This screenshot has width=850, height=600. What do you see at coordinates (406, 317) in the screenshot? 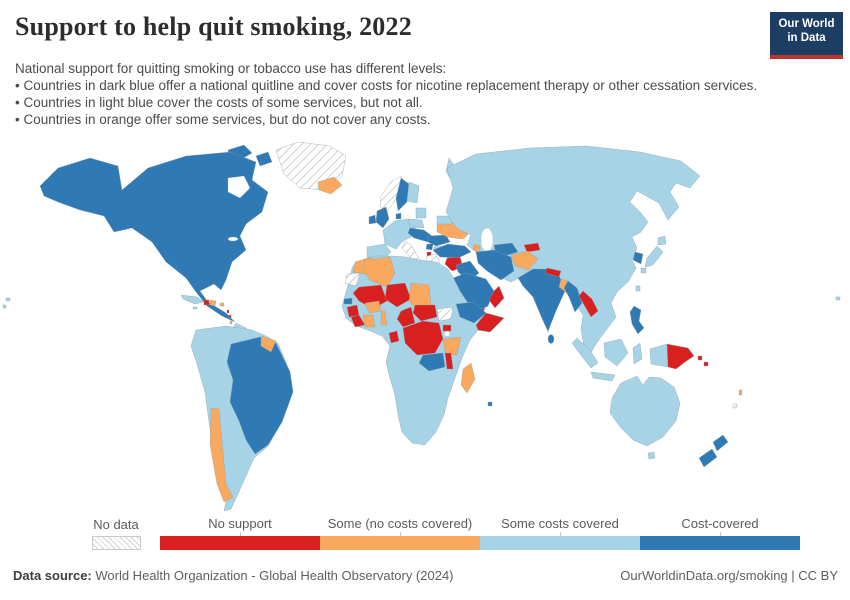
I see `country-cameroon` at bounding box center [406, 317].